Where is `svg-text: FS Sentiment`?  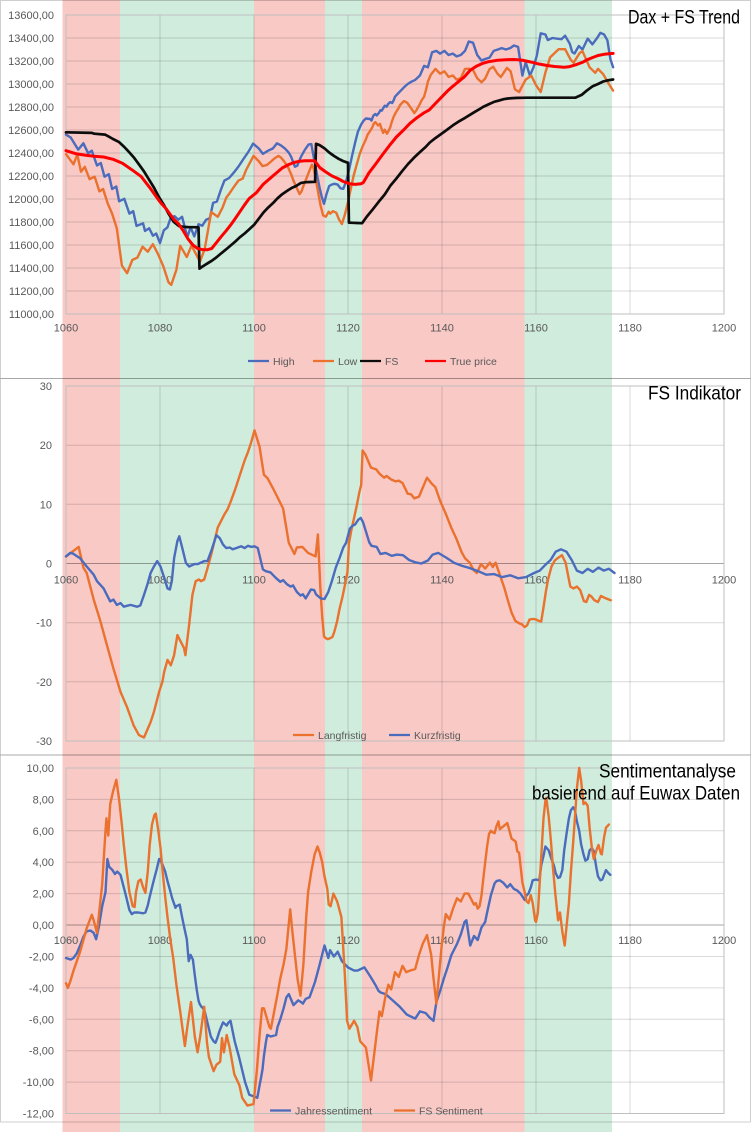
svg-text: FS Sentiment is located at coordinates (451, 1112).